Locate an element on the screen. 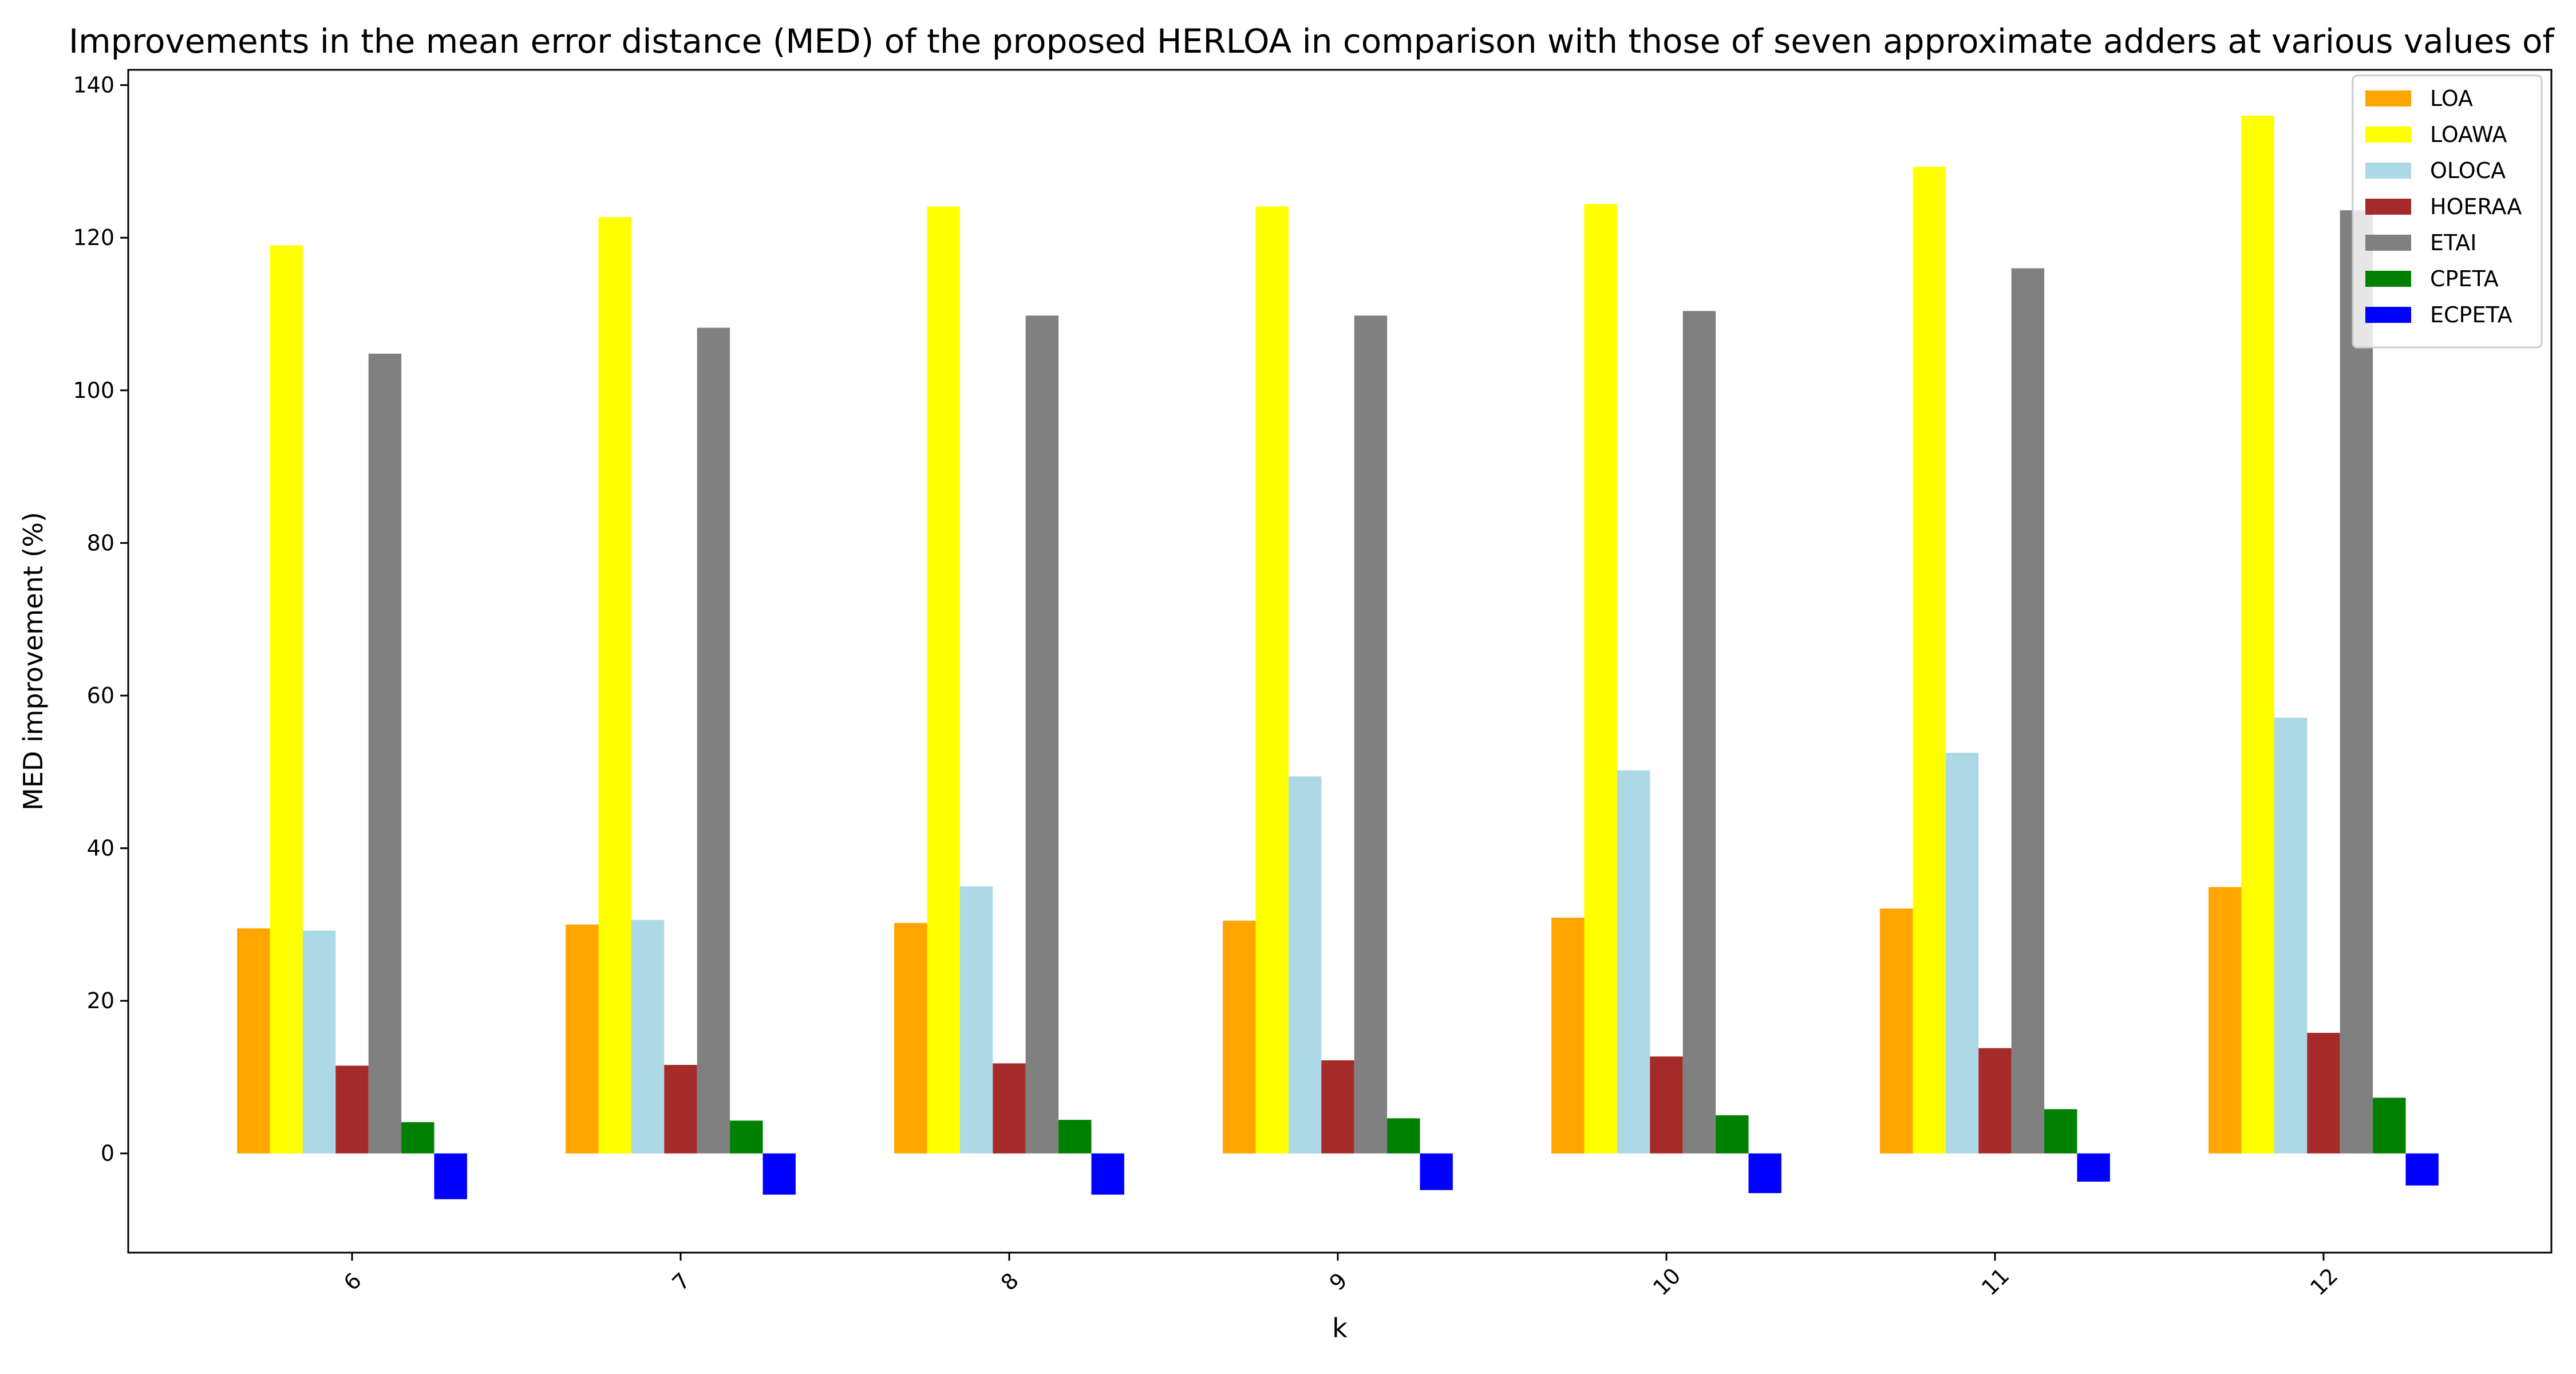  bar-ecpeta-k11 is located at coordinates (2093, 1168).